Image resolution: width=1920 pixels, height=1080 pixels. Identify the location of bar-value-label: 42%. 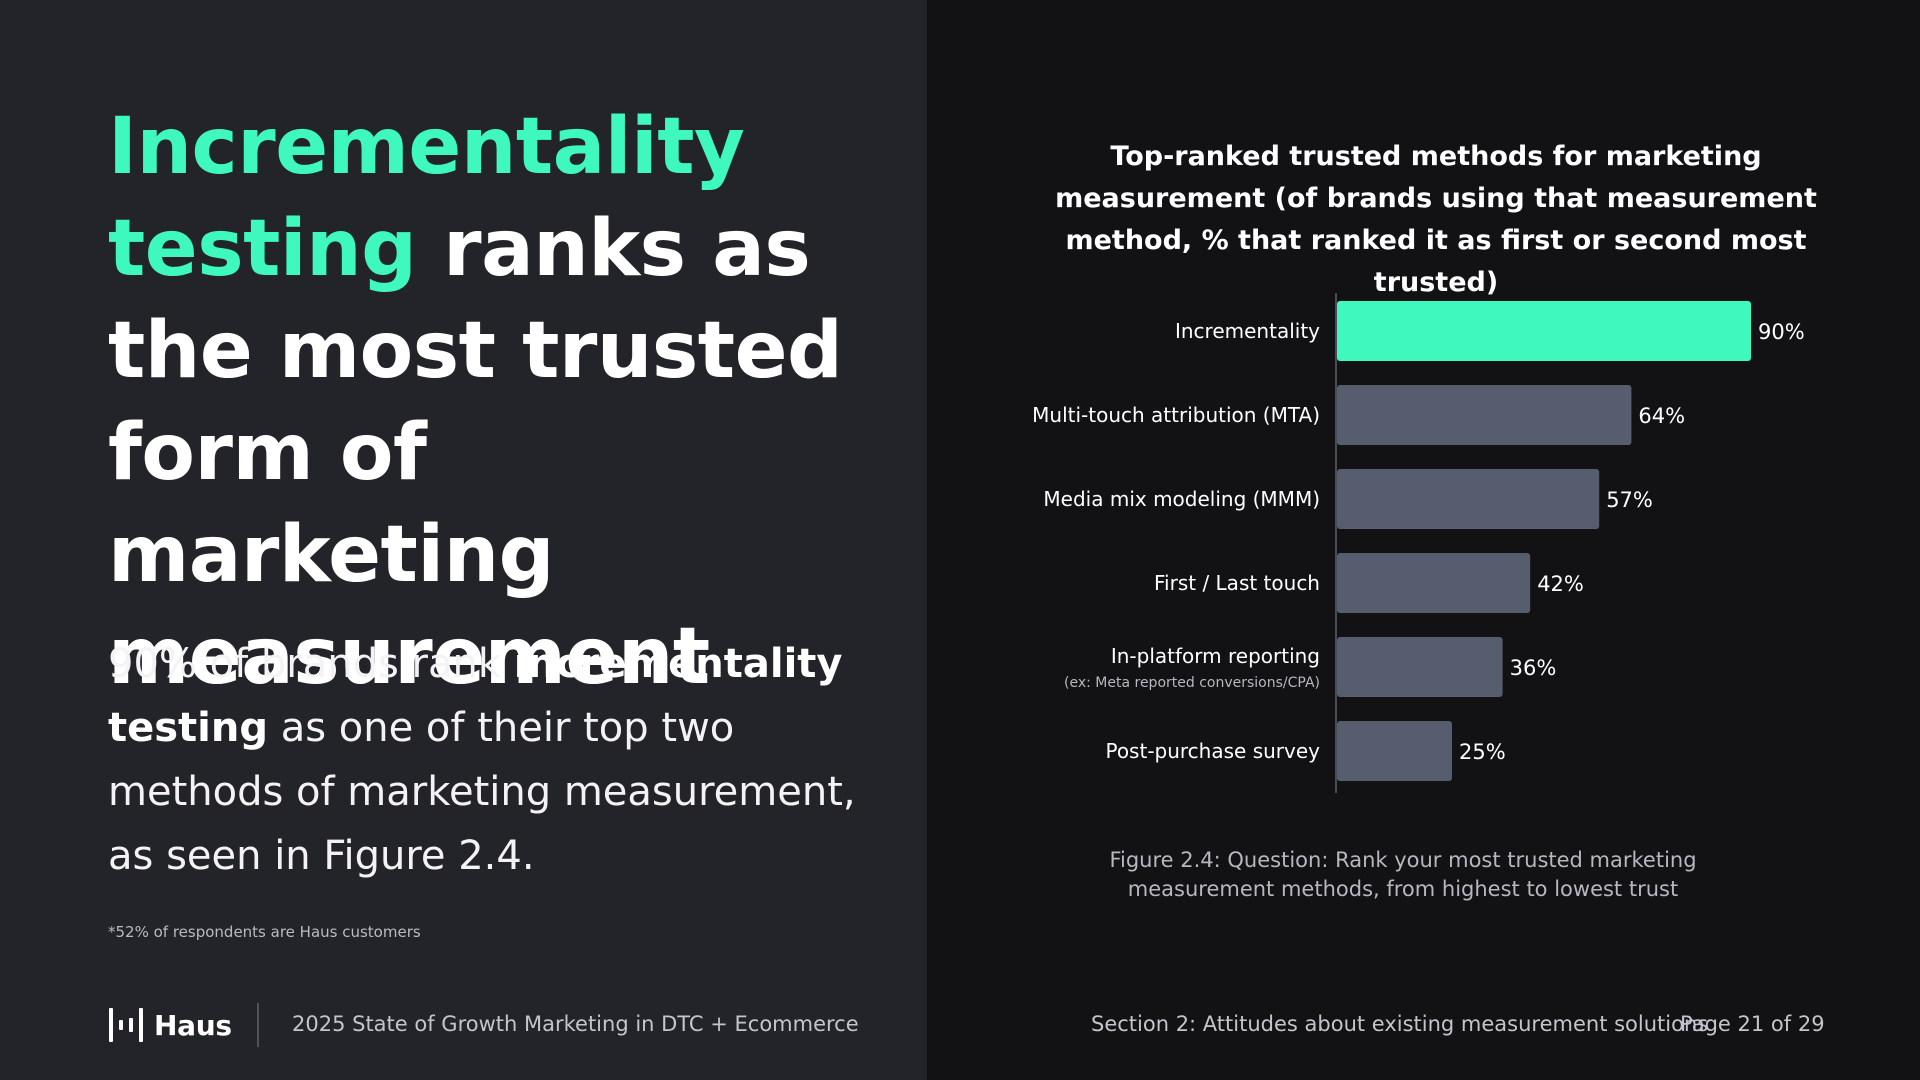
(1560, 584).